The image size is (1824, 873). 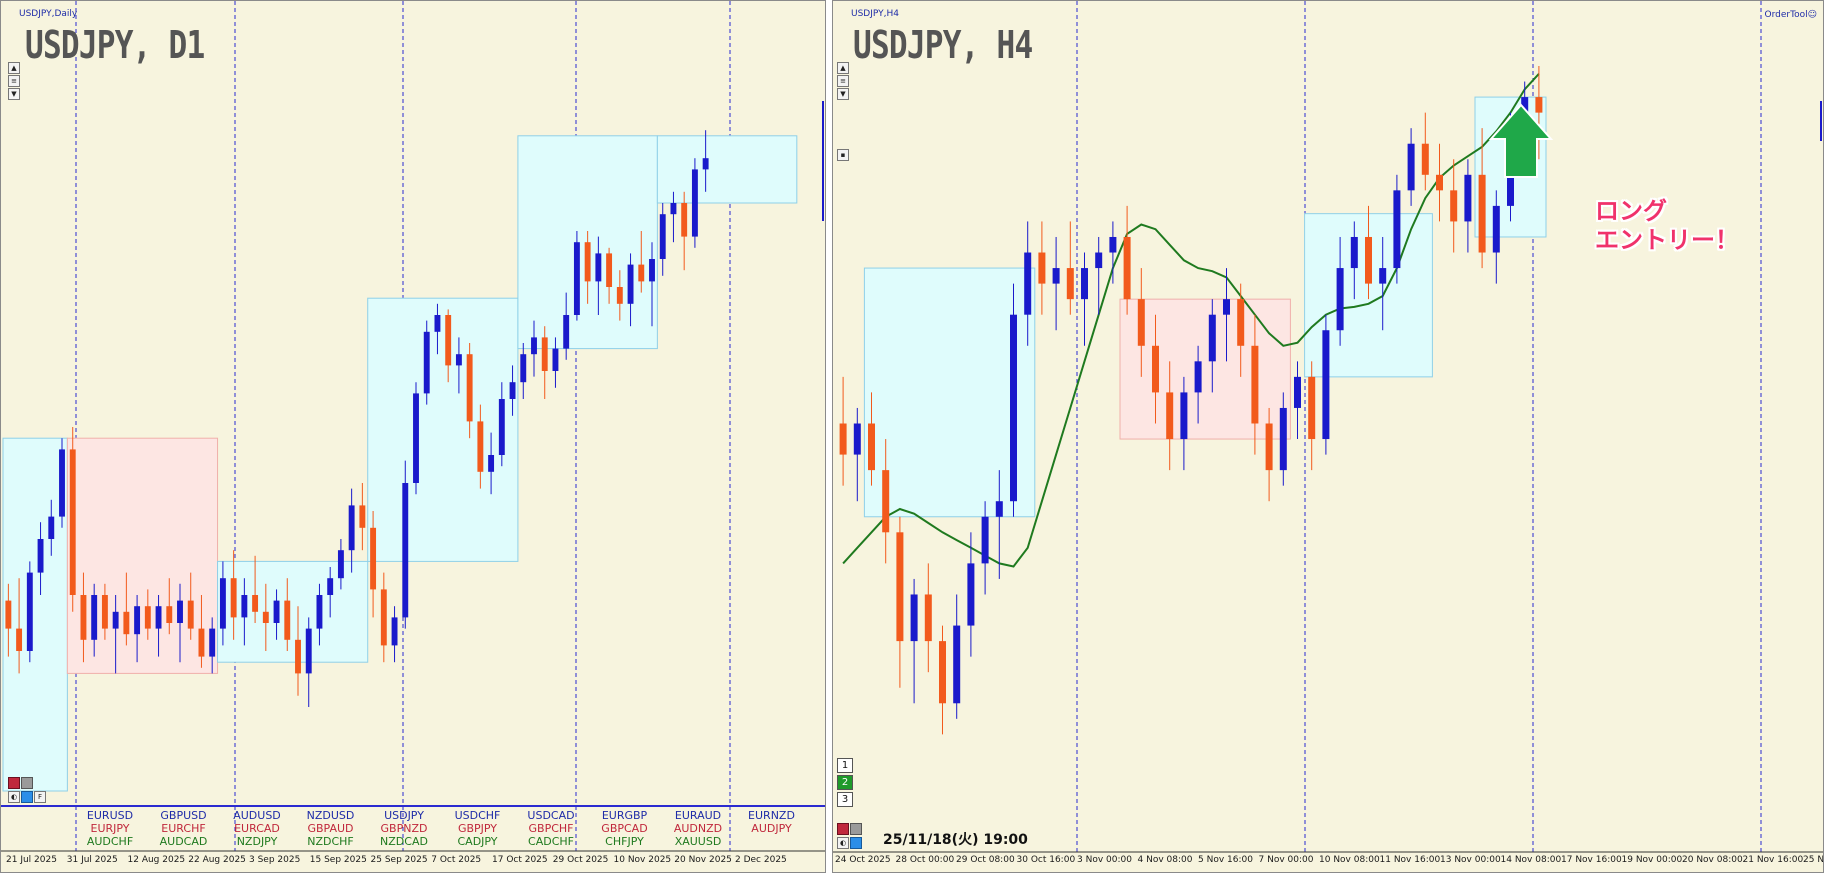 What do you see at coordinates (404, 841) in the screenshot?
I see `symbol-link-nzdcad: NZDCAD` at bounding box center [404, 841].